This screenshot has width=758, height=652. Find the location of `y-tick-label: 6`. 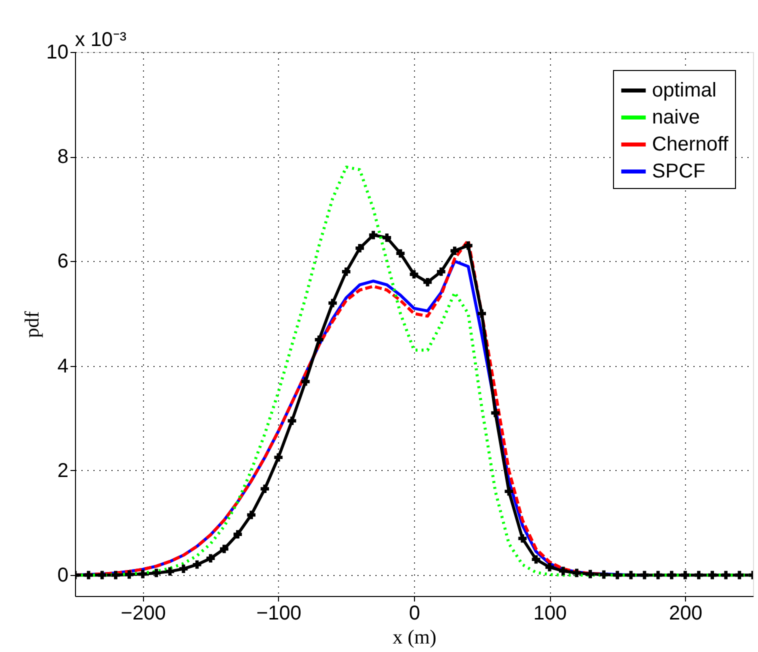

y-tick-label: 6 is located at coordinates (62, 261).